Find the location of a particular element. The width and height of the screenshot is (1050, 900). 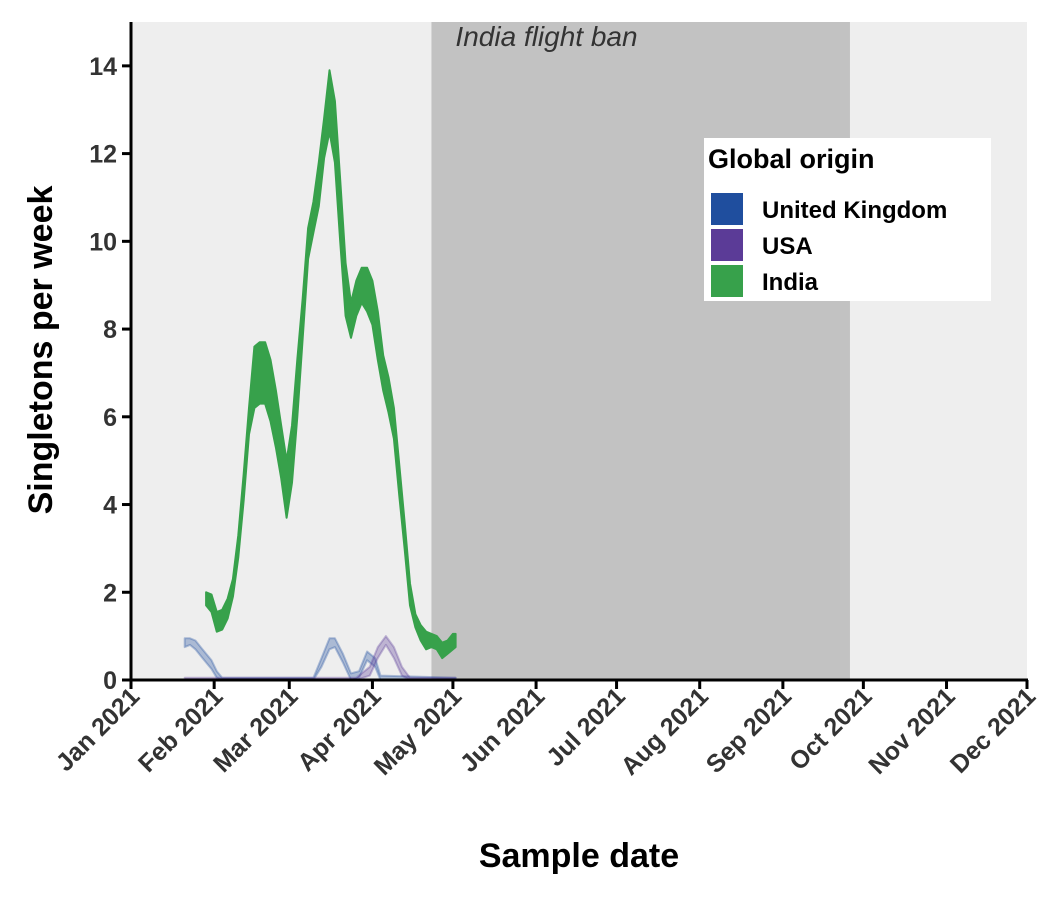

y-tick-label: 6 is located at coordinates (110, 418).